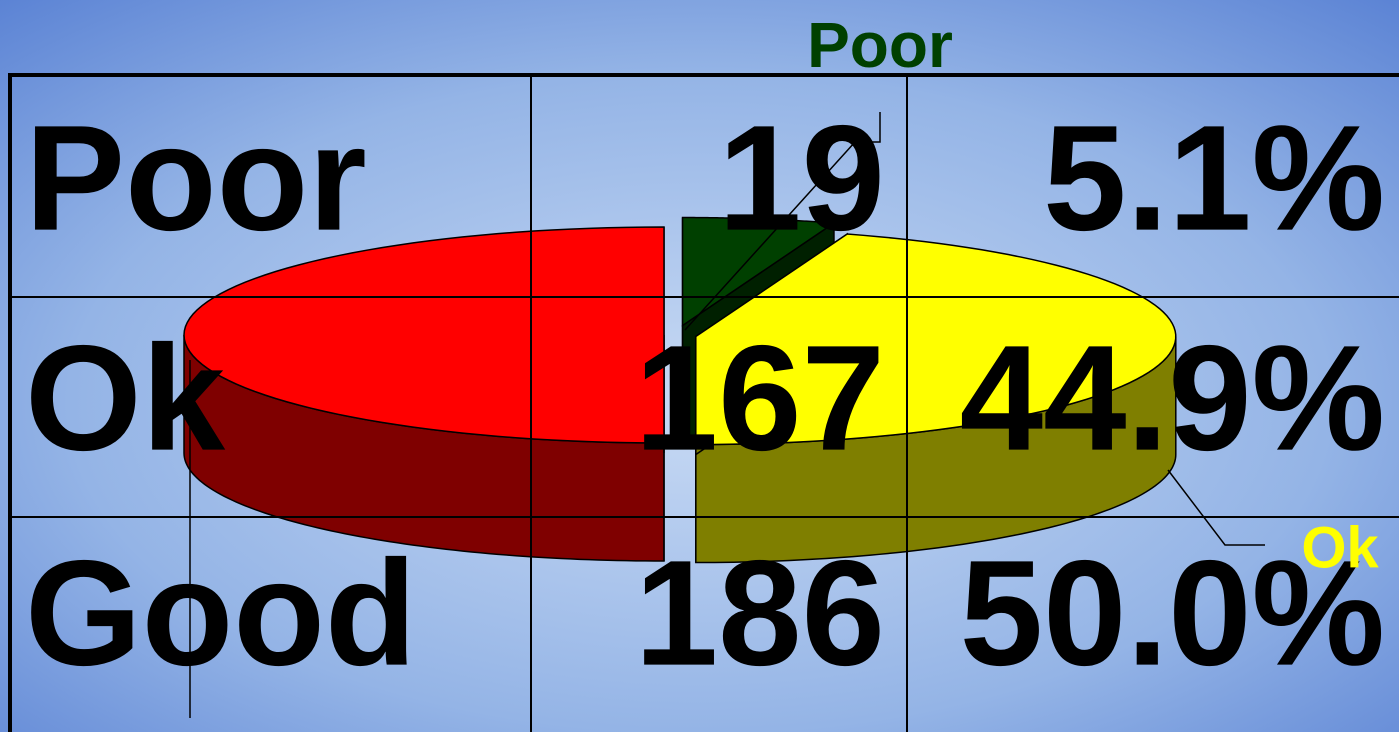 The height and width of the screenshot is (732, 1399). What do you see at coordinates (196, 178) in the screenshot?
I see `table-cell: Poor` at bounding box center [196, 178].